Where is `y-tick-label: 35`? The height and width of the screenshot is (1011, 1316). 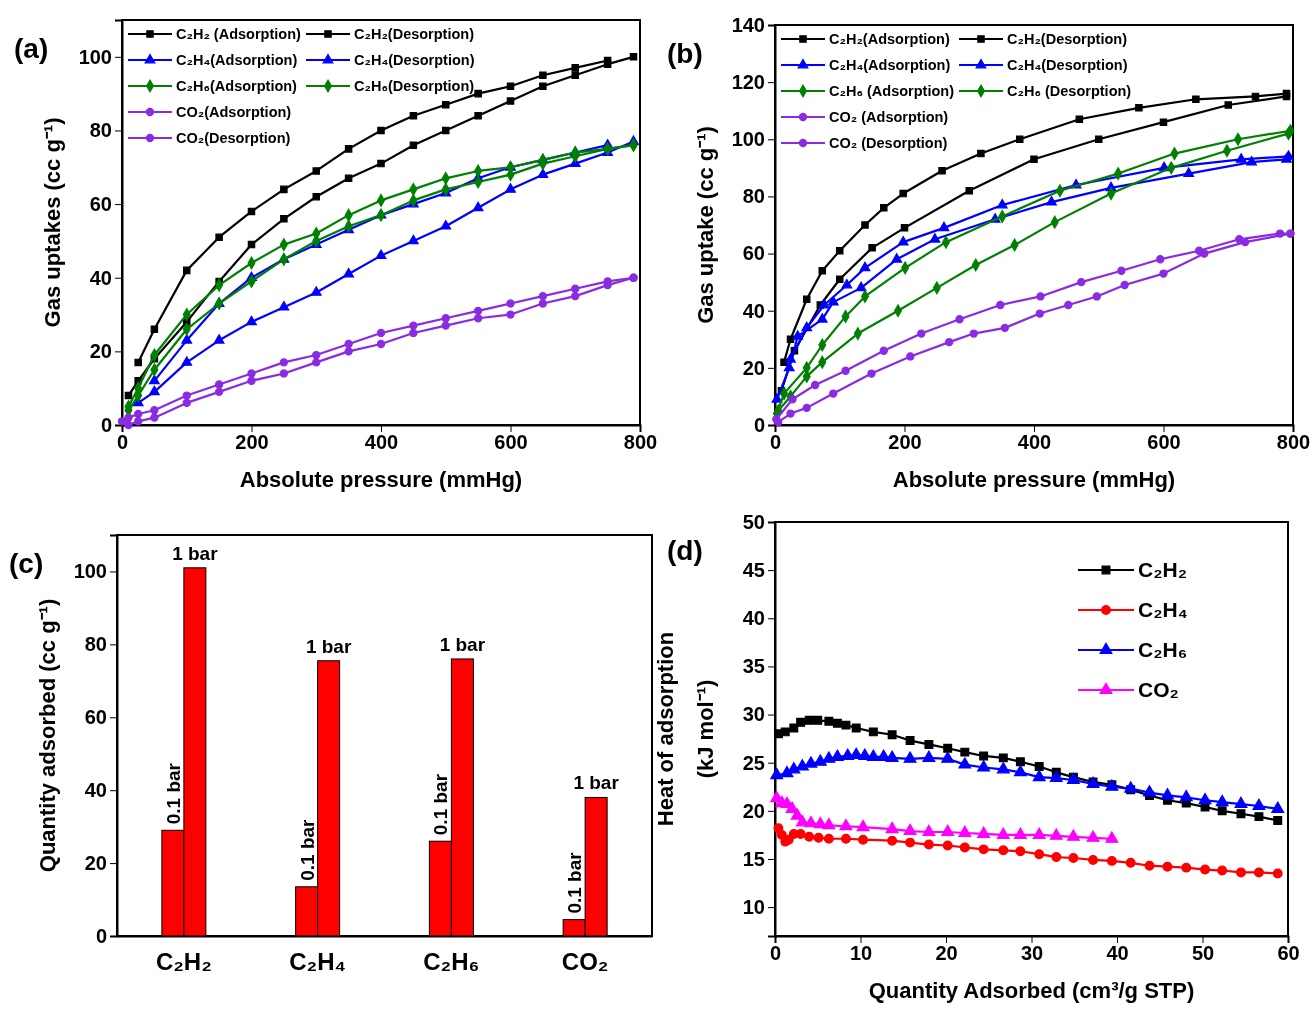 y-tick-label: 35 is located at coordinates (753, 666).